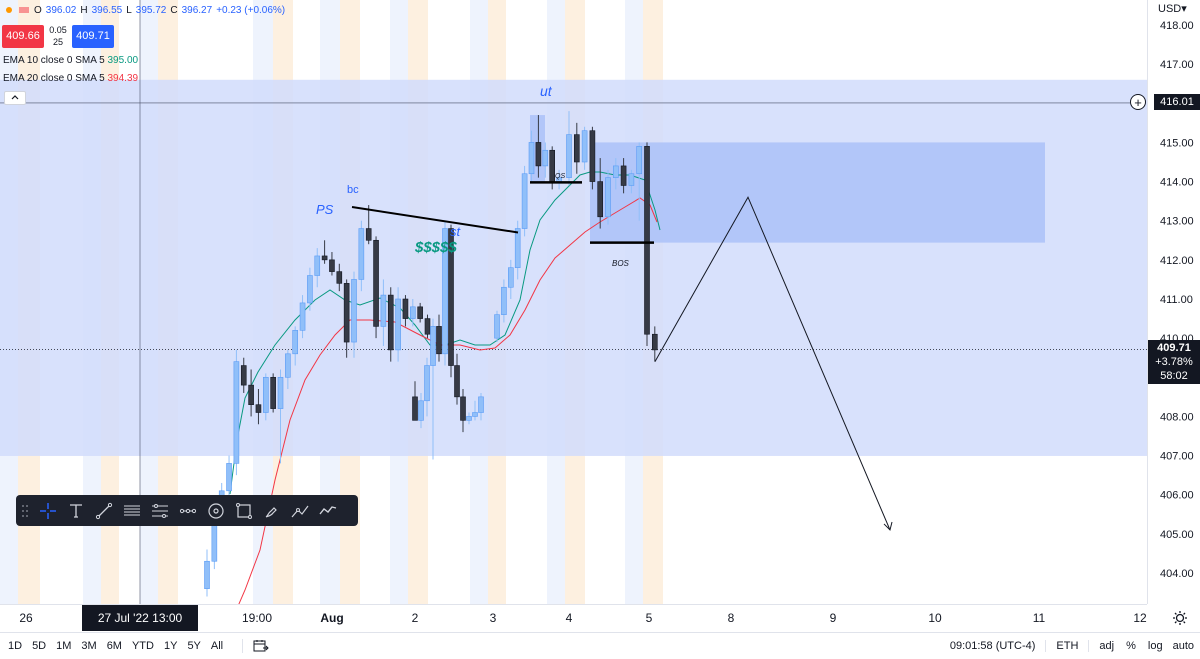 The image size is (1200, 659). What do you see at coordinates (1177, 574) in the screenshot?
I see `price-tick-label: 404.00` at bounding box center [1177, 574].